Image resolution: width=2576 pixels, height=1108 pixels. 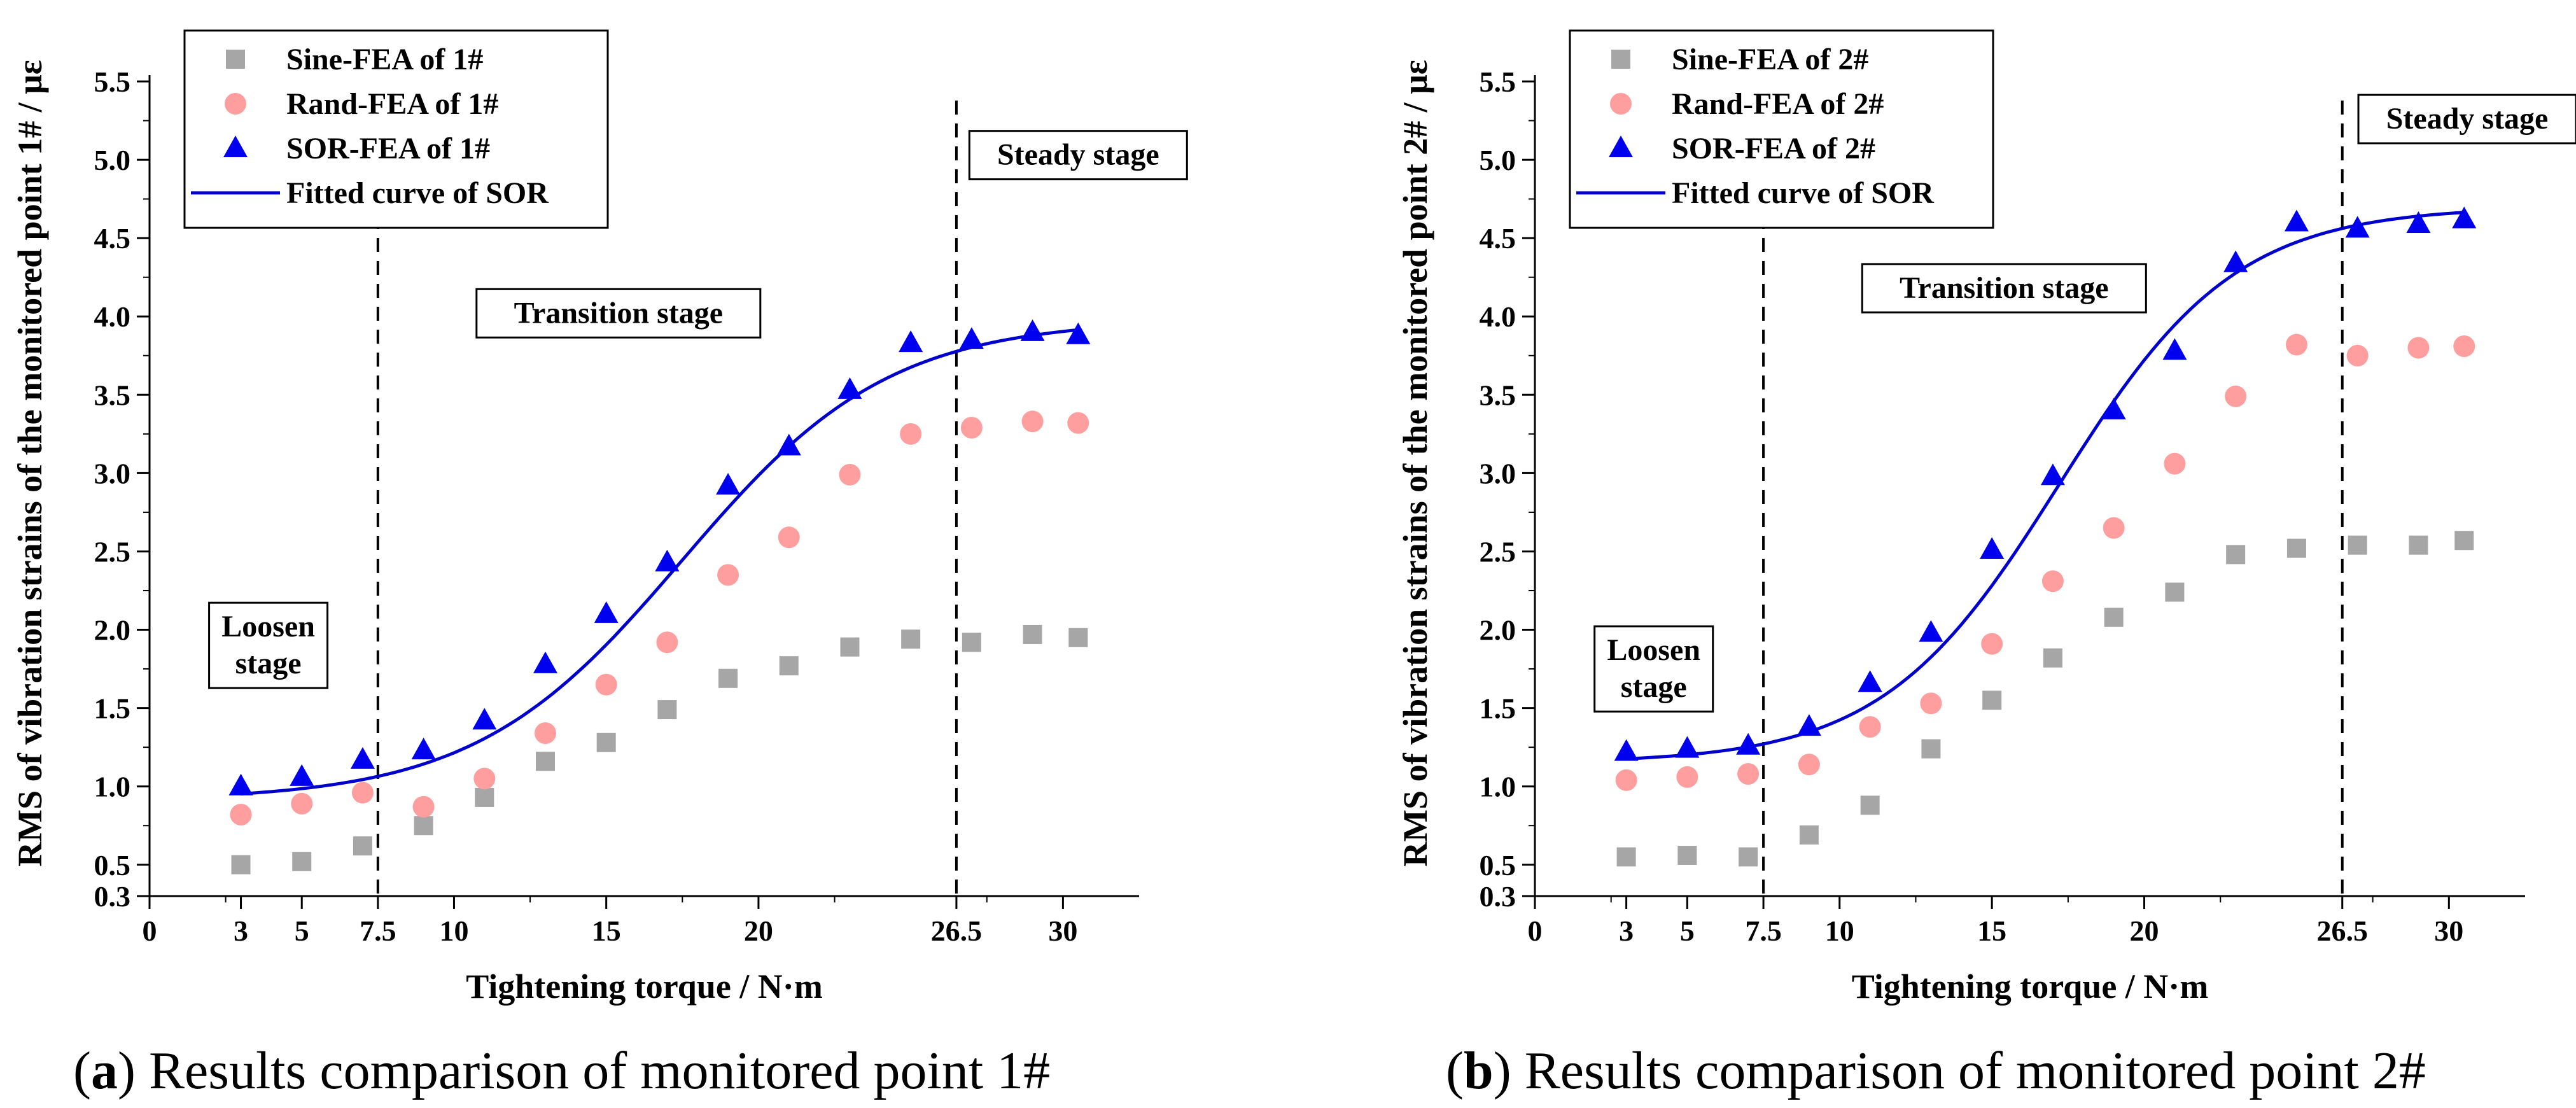 What do you see at coordinates (1498, 708) in the screenshot?
I see `y-tick-label: 1.5` at bounding box center [1498, 708].